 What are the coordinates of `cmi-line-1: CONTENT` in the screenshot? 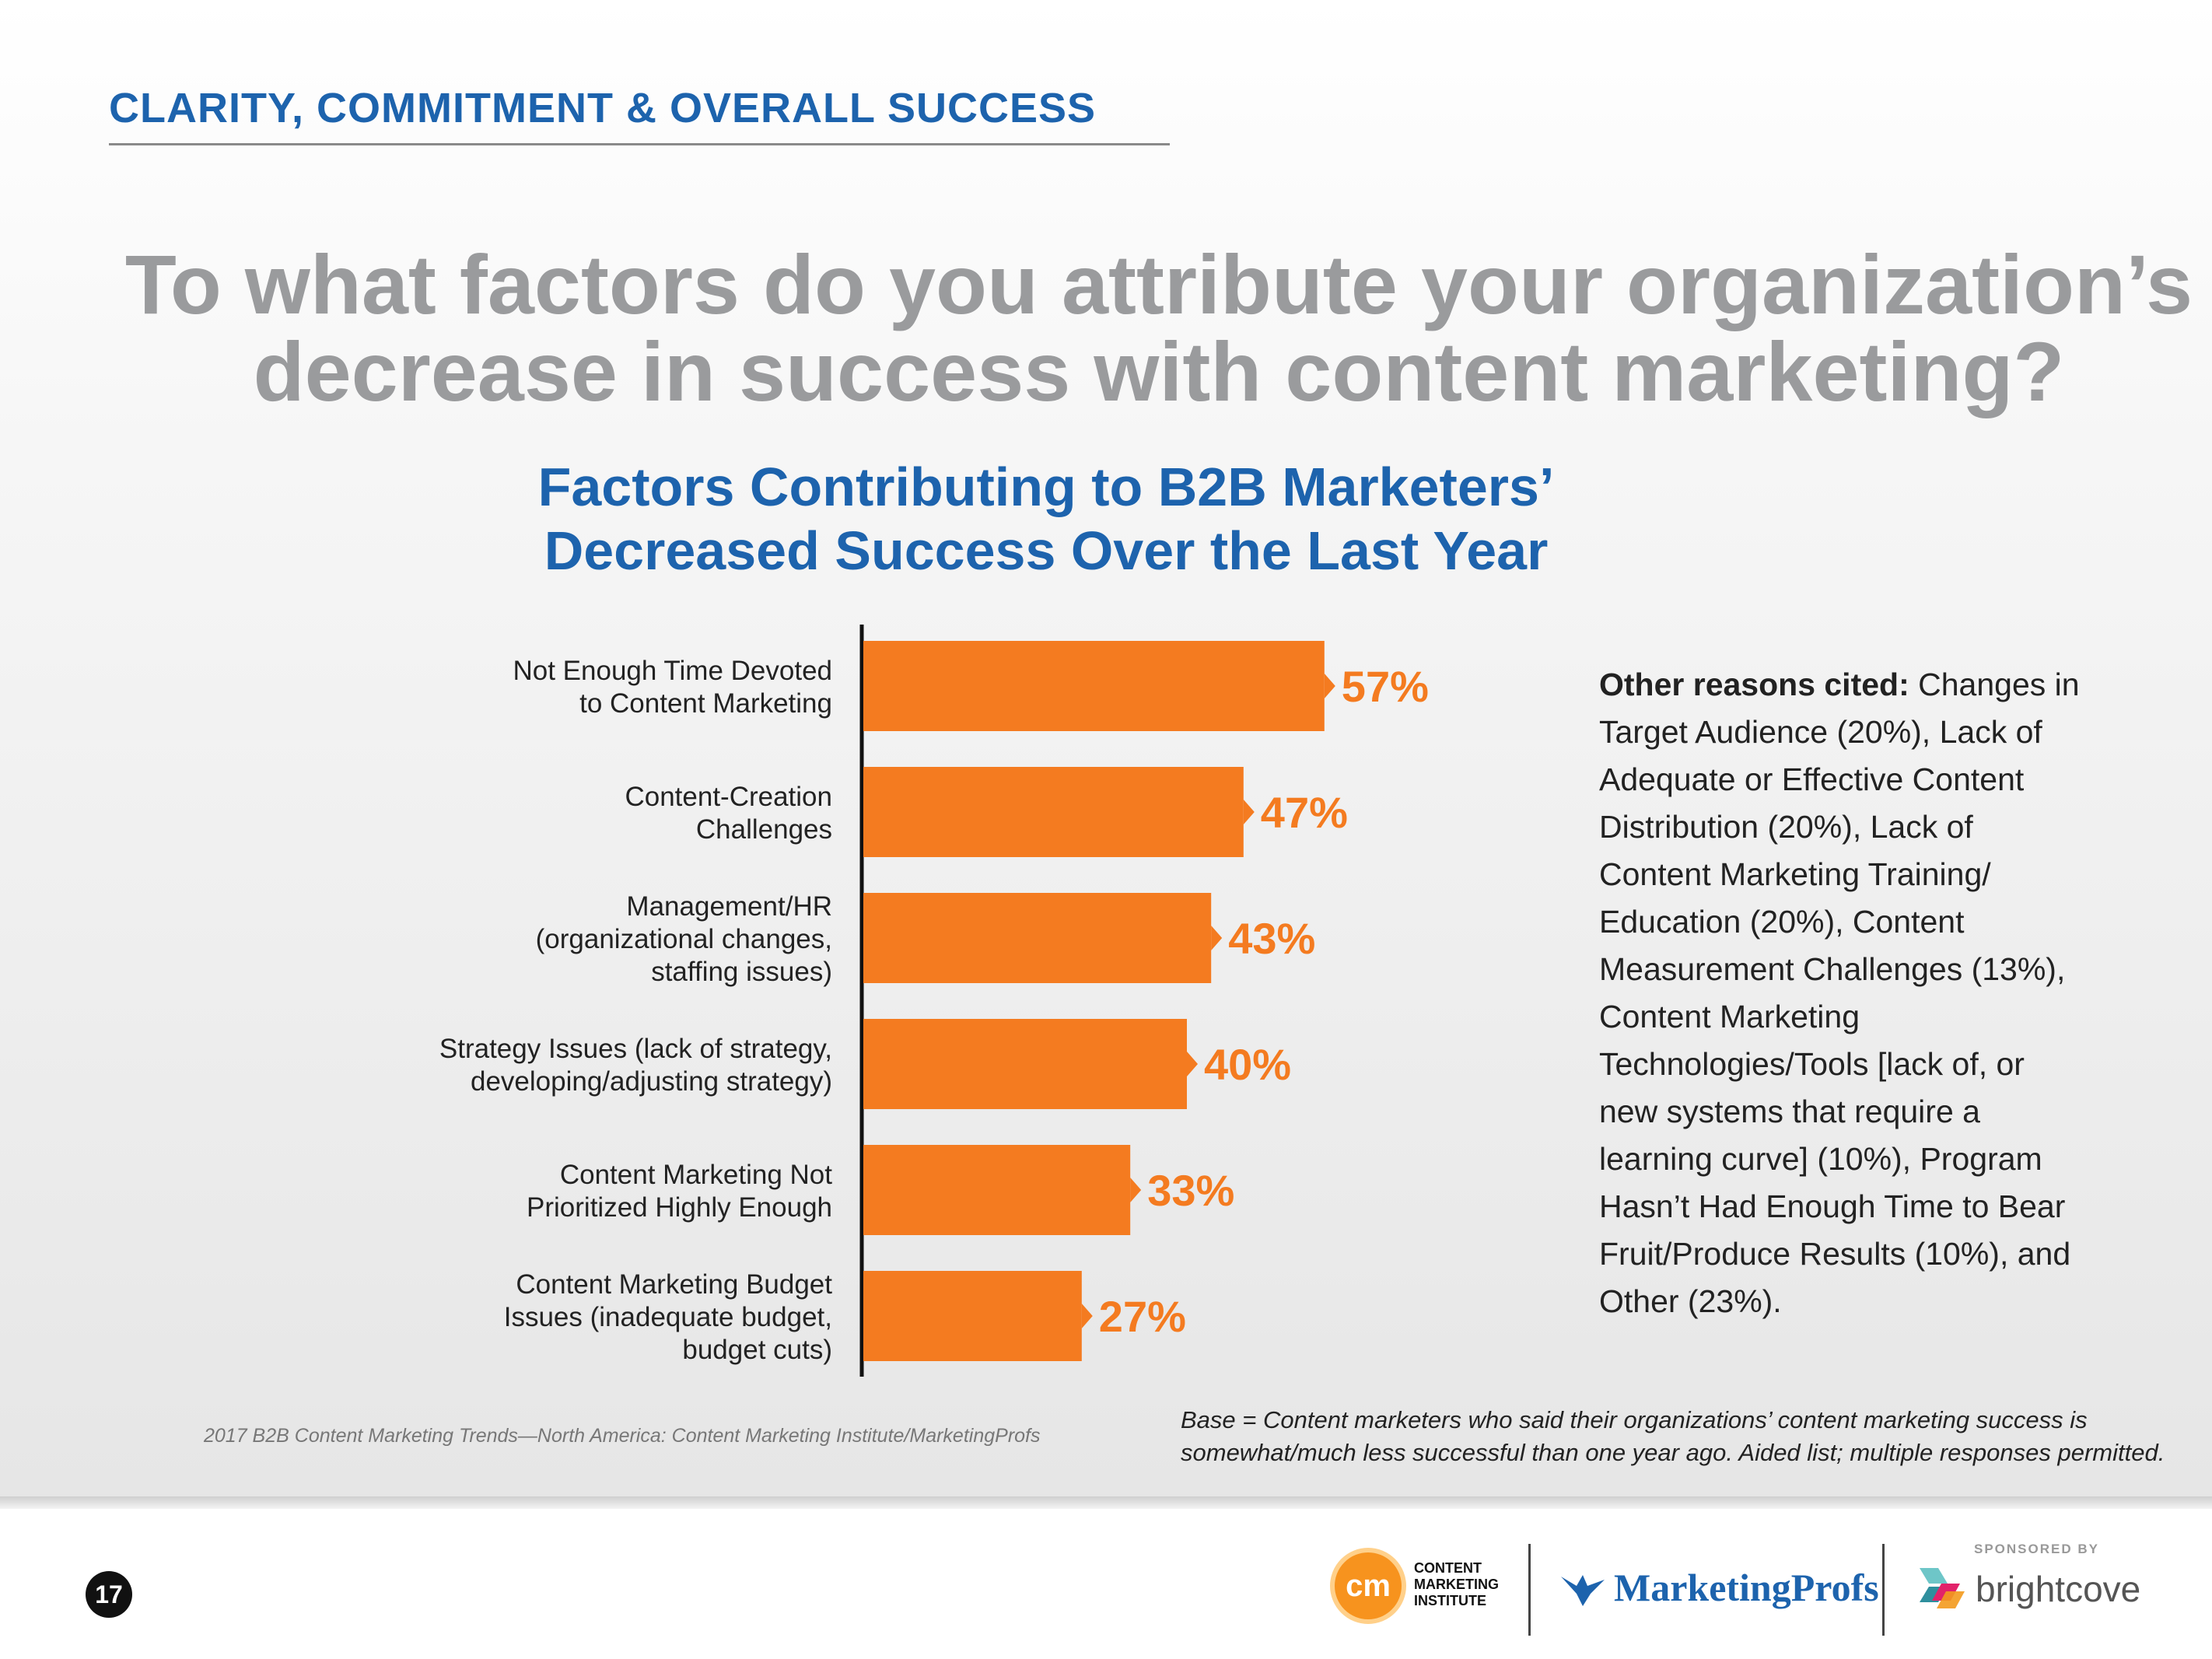 It's located at (1448, 1568).